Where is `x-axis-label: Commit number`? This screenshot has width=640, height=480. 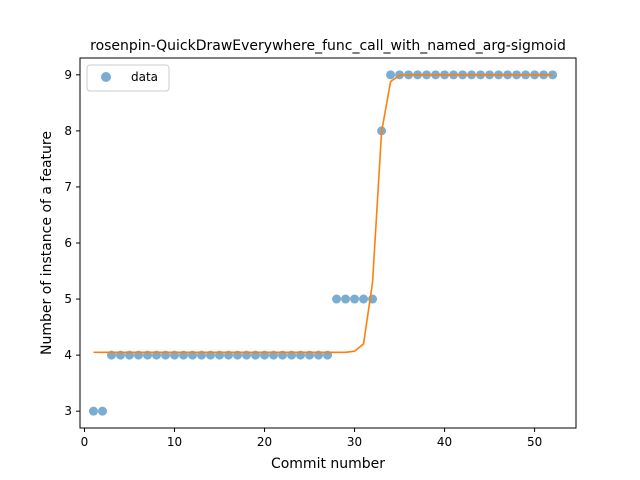
x-axis-label: Commit number is located at coordinates (328, 464).